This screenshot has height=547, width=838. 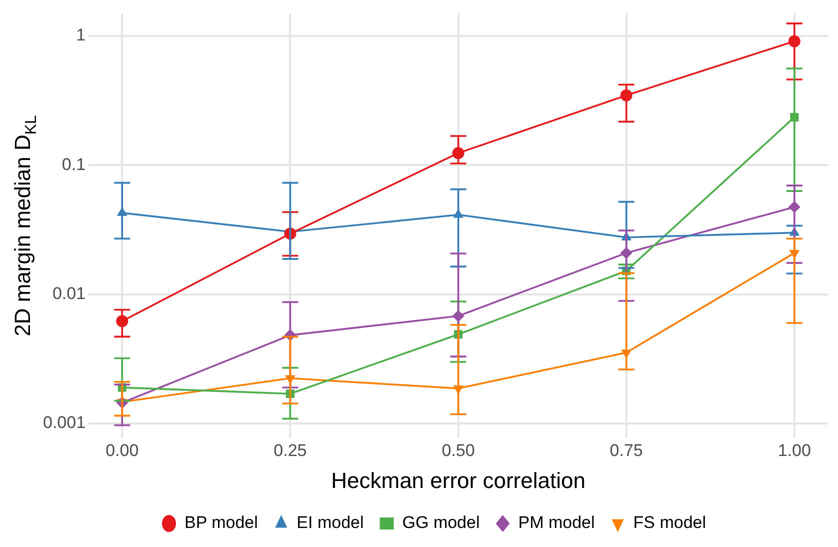 What do you see at coordinates (25, 225) in the screenshot?
I see `y-axis-title: 2D margin median DKL` at bounding box center [25, 225].